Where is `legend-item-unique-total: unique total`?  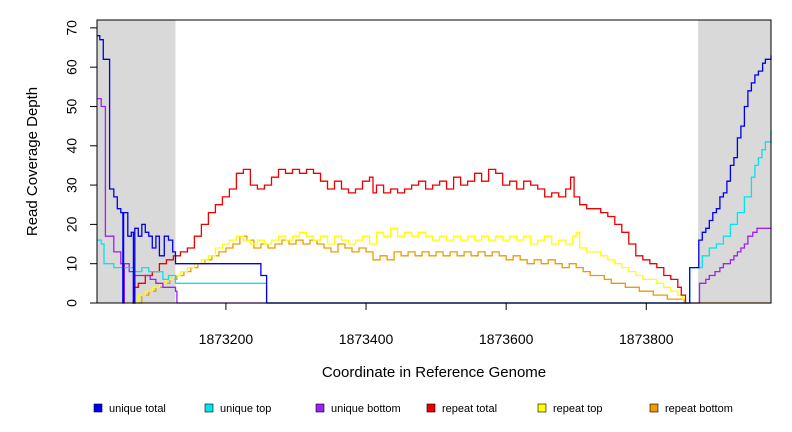 legend-item-unique-total: unique total is located at coordinates (129, 409).